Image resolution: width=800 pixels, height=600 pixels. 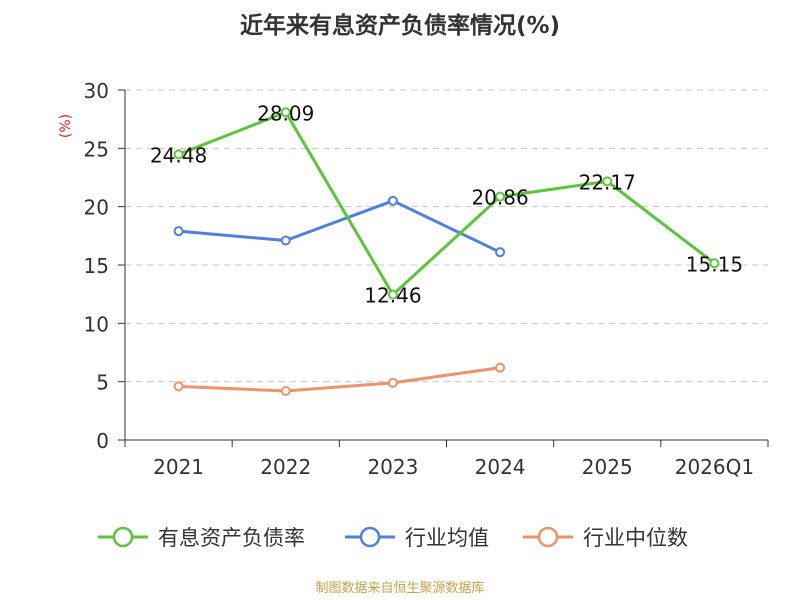 What do you see at coordinates (96, 149) in the screenshot?
I see `y-tick-label: 25` at bounding box center [96, 149].